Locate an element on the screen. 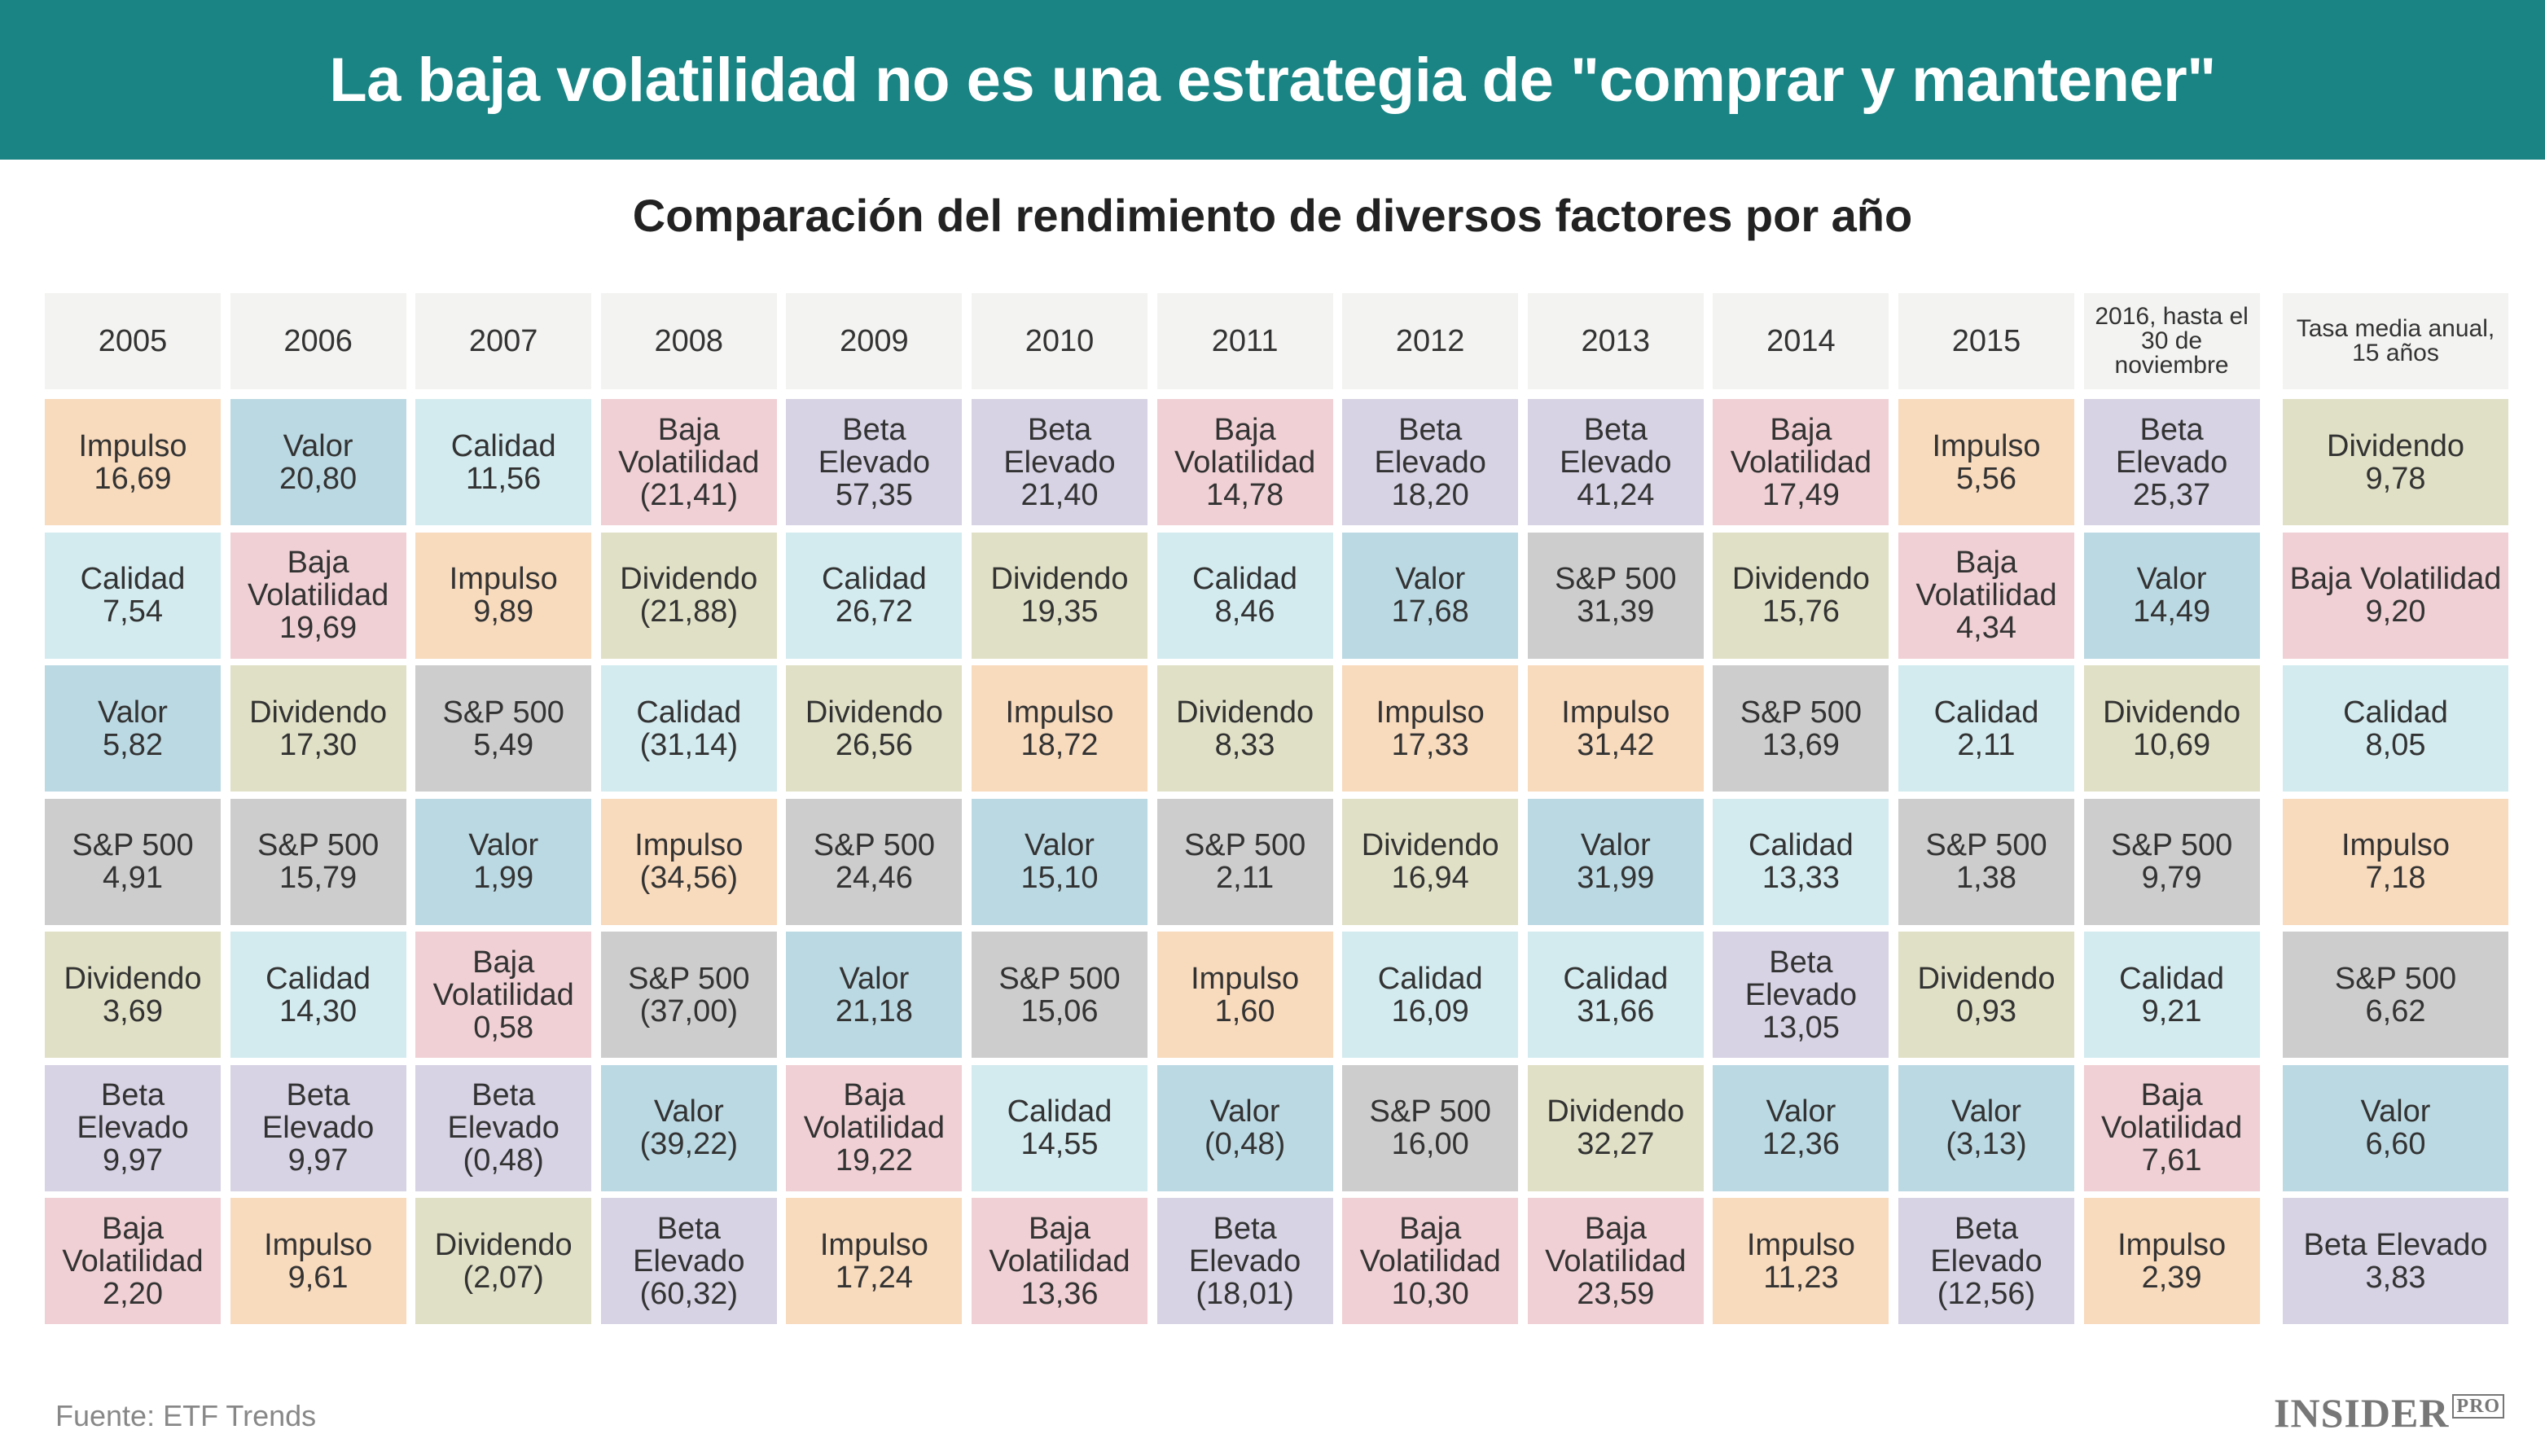  factor-cell: Dividendo 32,27 is located at coordinates (1616, 1127).